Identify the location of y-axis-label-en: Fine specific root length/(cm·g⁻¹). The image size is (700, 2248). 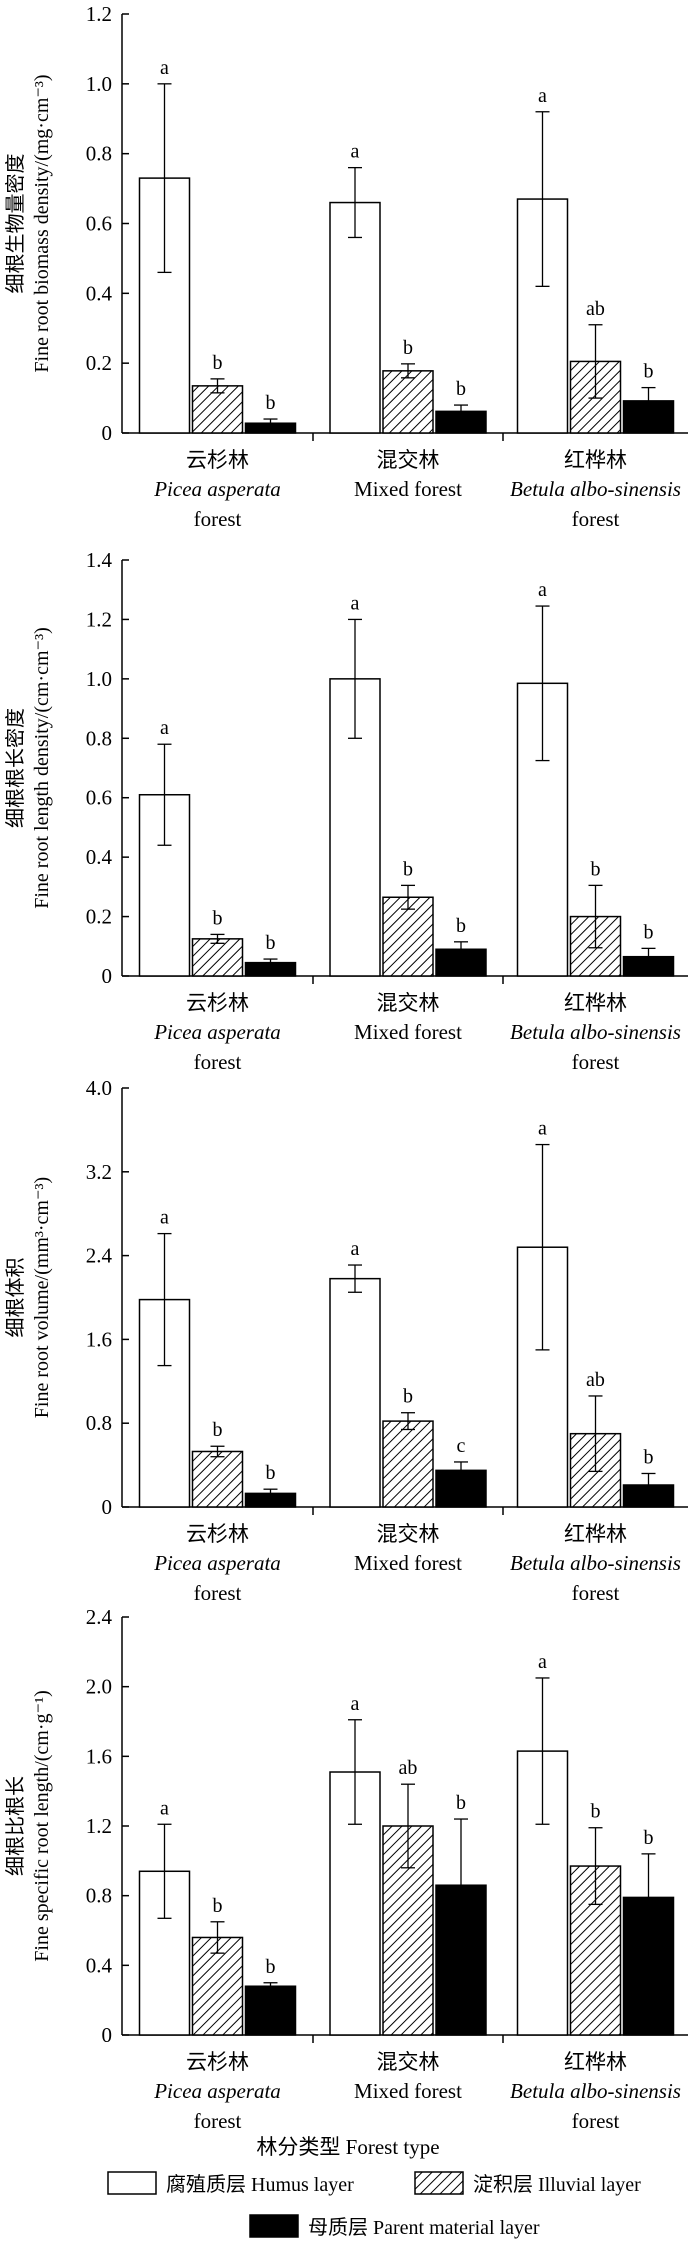
(42, 1825).